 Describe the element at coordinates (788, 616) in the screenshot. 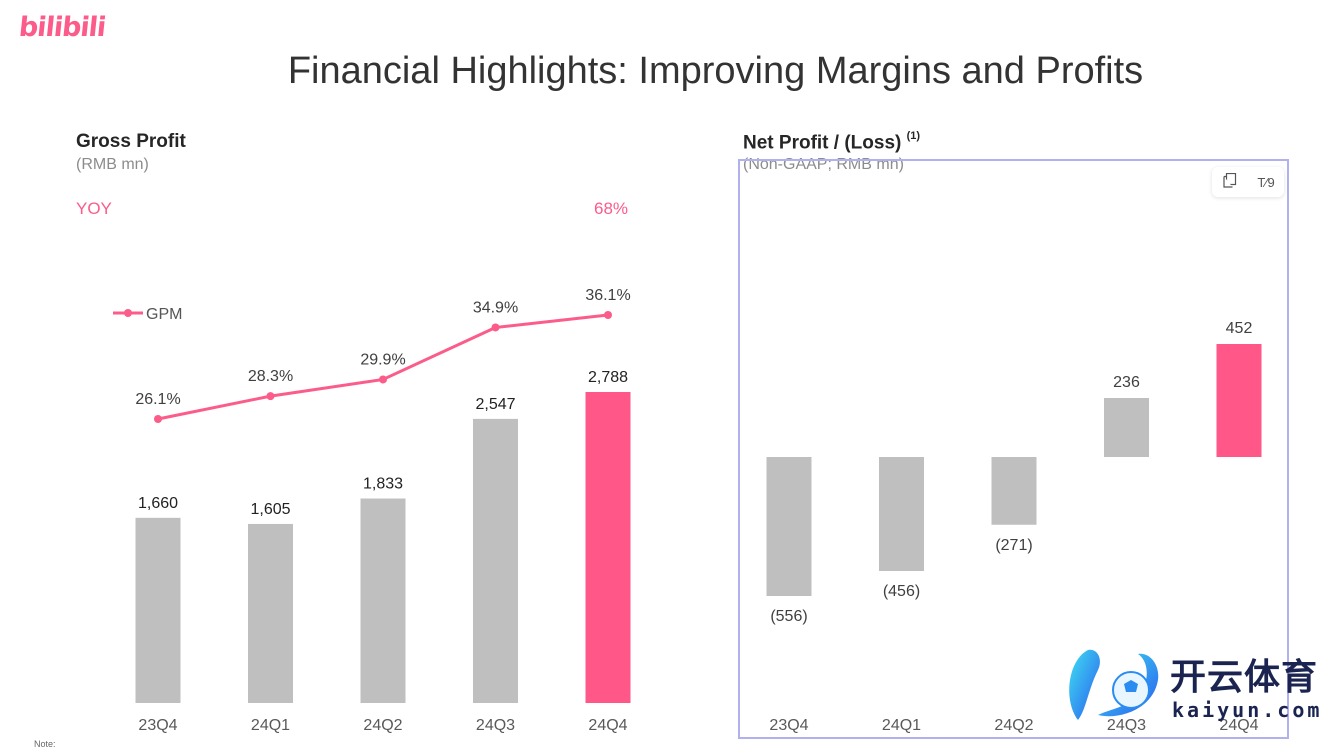

I see `net-profit-value-label: (556)` at that location.